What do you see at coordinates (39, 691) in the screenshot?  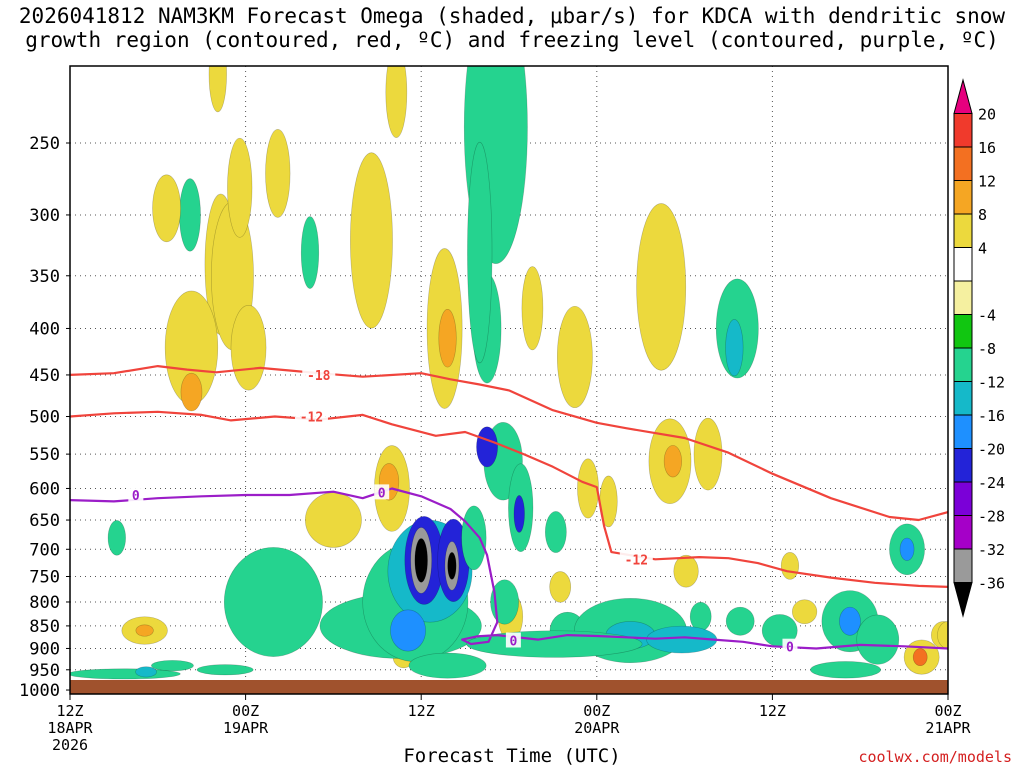 I see `y-tick-label: 1000` at bounding box center [39, 691].